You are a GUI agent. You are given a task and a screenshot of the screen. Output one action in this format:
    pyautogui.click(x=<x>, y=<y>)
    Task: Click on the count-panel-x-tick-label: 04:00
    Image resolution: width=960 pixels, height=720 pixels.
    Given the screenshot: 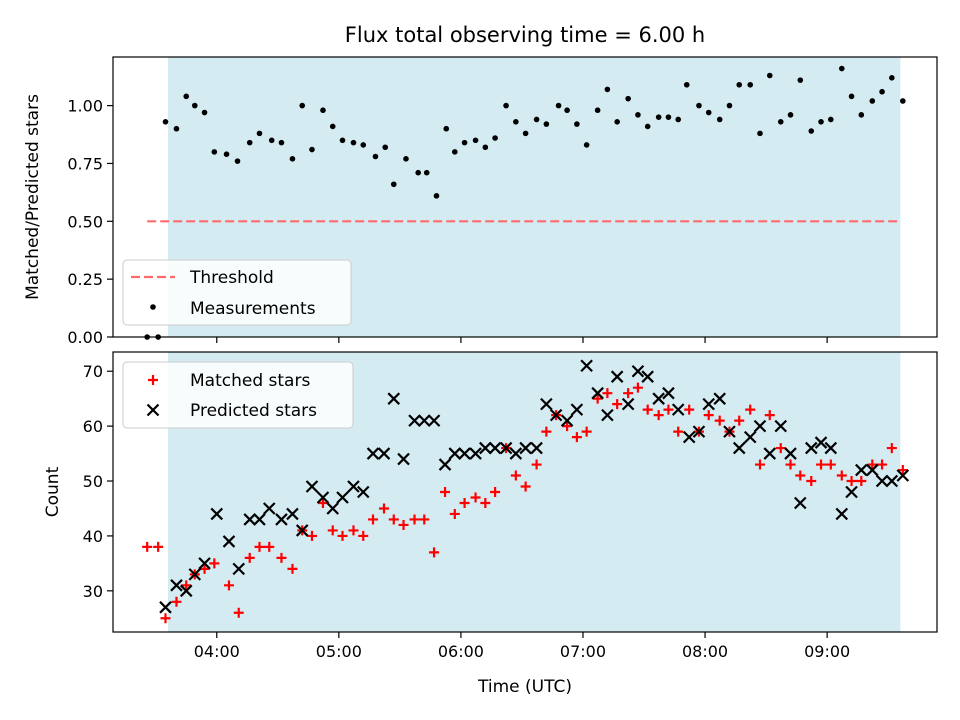 What is the action you would take?
    pyautogui.click(x=217, y=651)
    